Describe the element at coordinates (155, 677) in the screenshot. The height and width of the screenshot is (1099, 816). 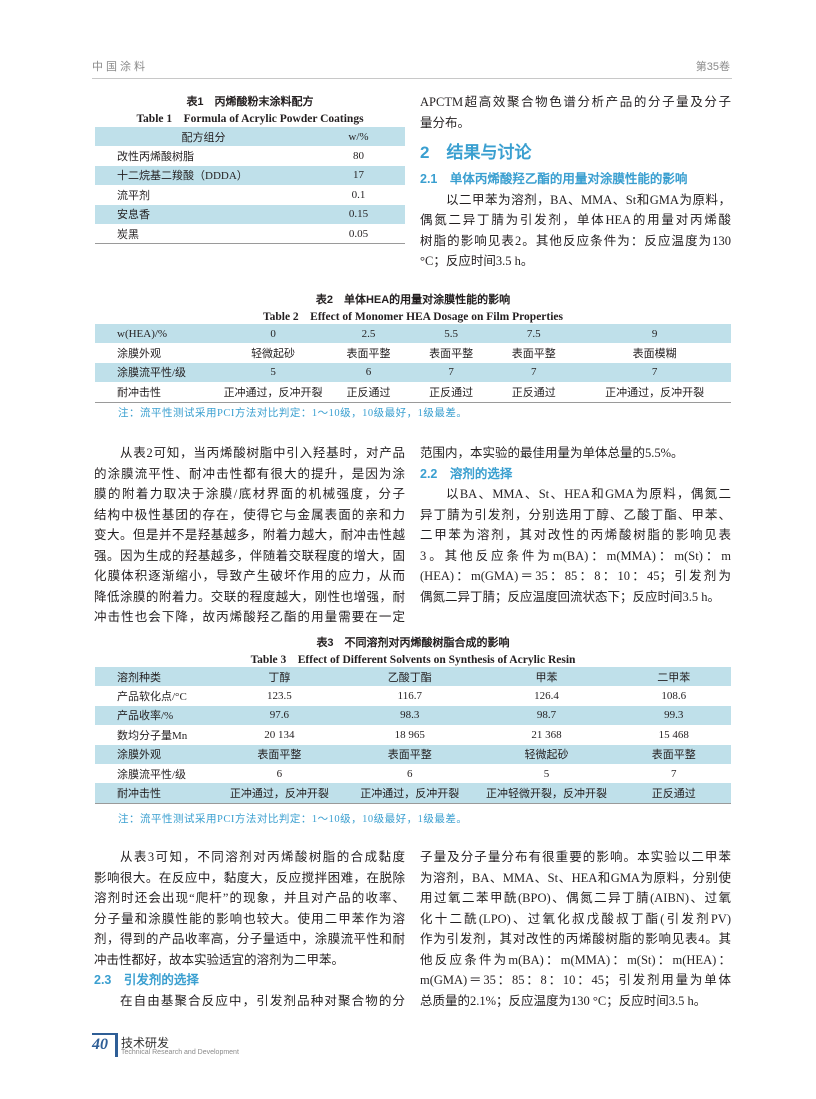
I see `table-cell: 溶剂种类` at that location.